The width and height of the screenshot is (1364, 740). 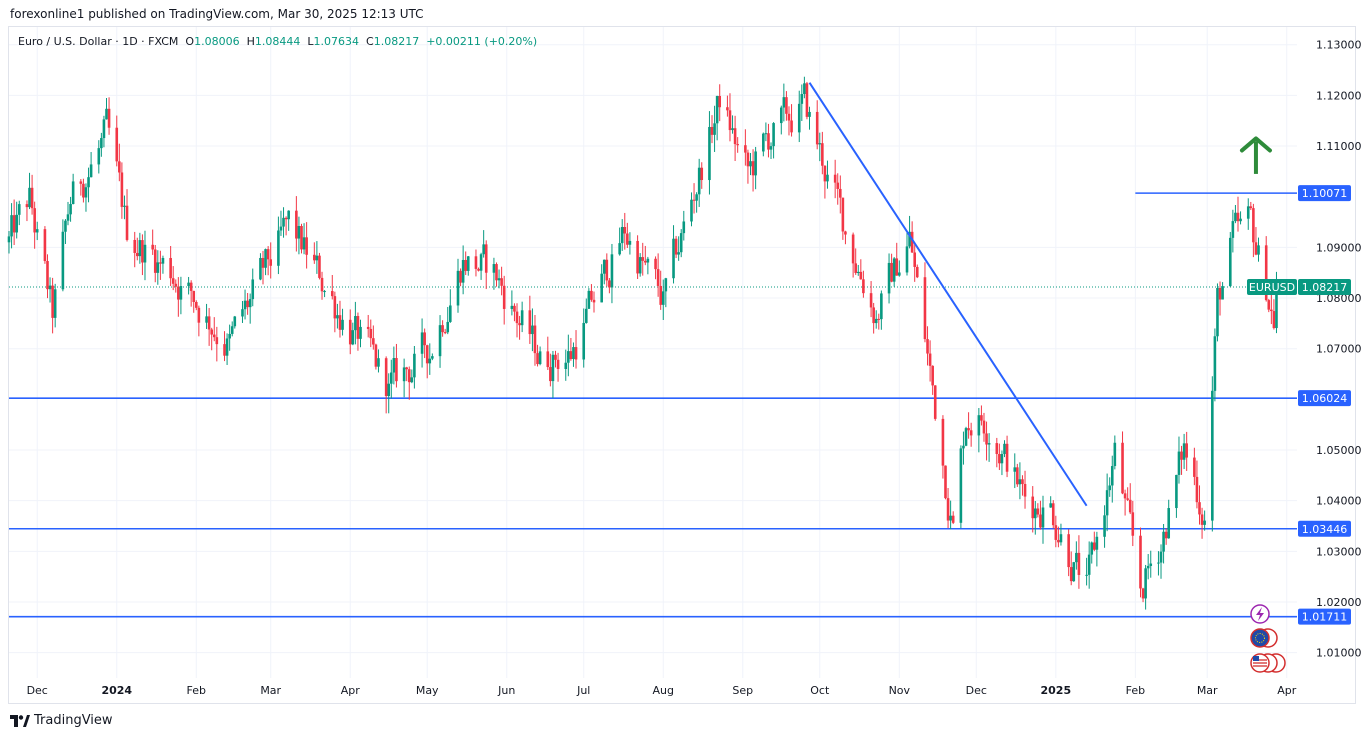 What do you see at coordinates (1325, 529) in the screenshot?
I see `level-badge-text: 1.03446` at bounding box center [1325, 529].